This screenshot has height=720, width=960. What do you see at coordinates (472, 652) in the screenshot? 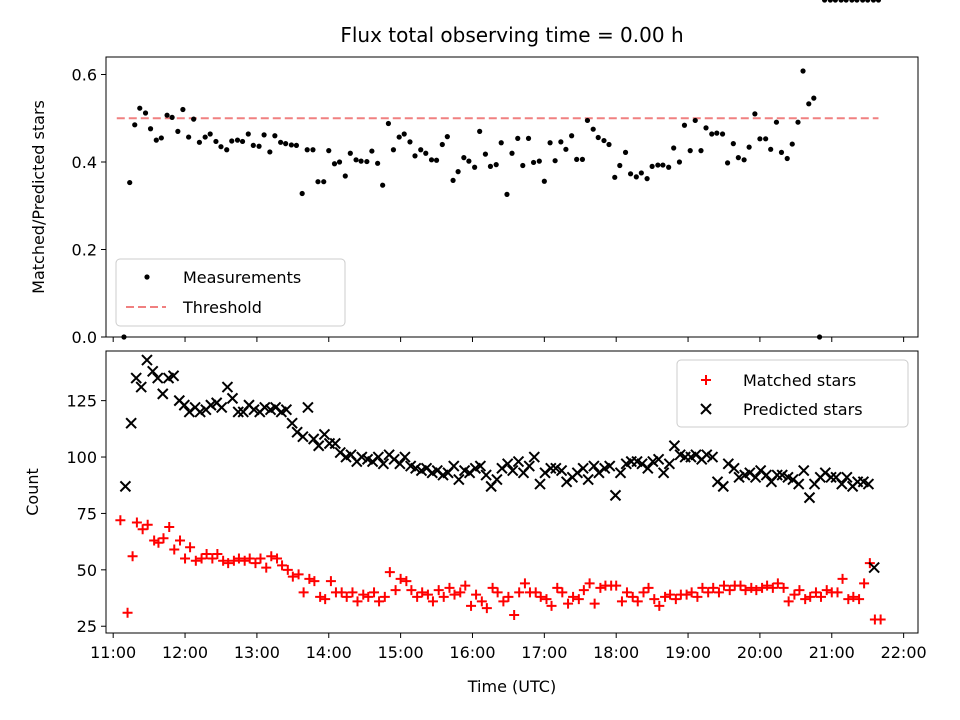
I see `bottom-xtick-label: 16:00` at bounding box center [472, 652].